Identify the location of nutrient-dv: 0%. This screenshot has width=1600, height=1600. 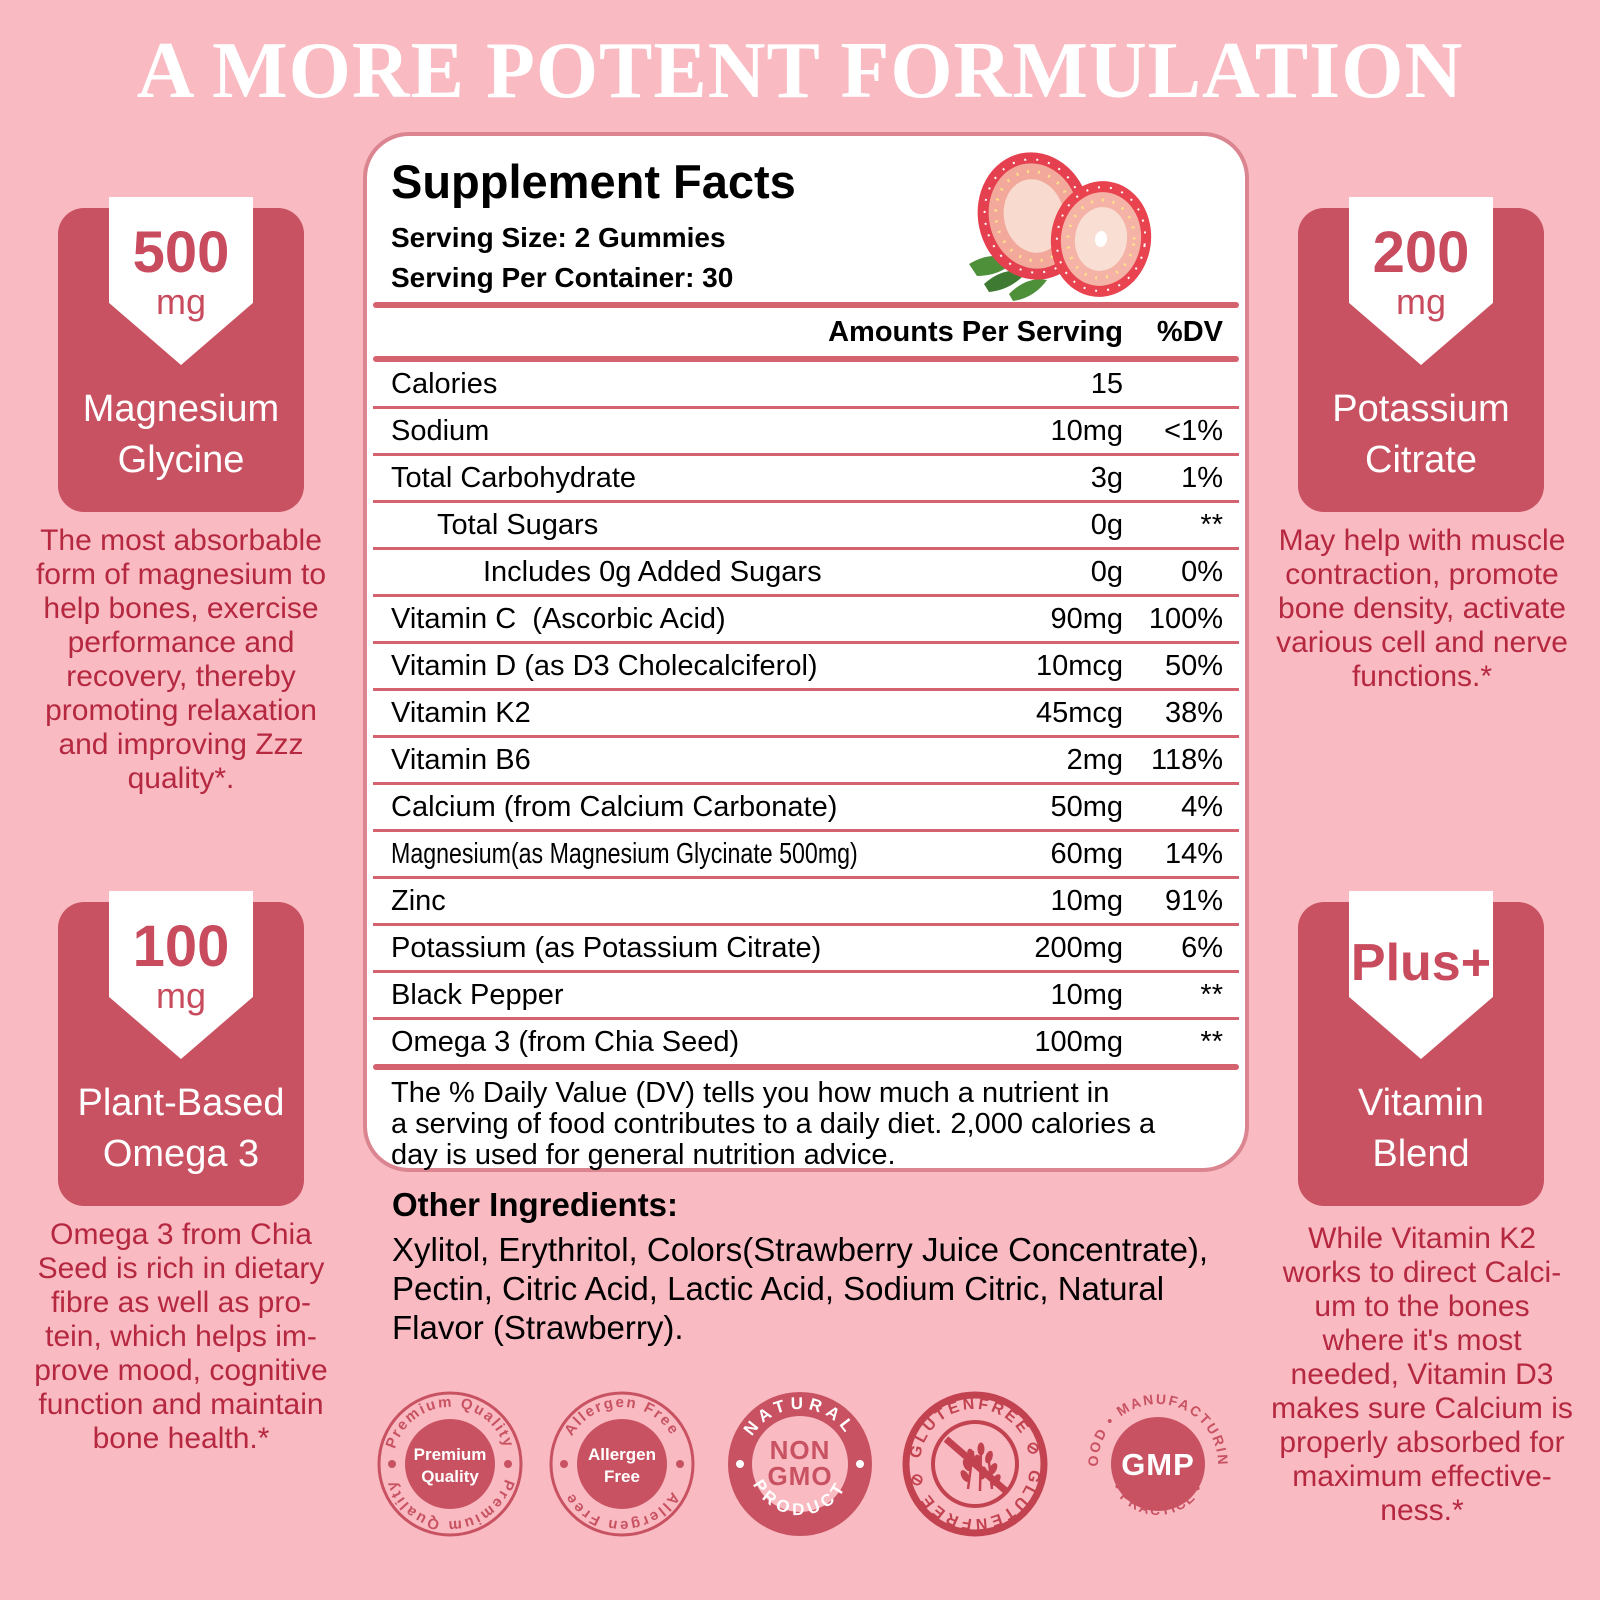
(1202, 571).